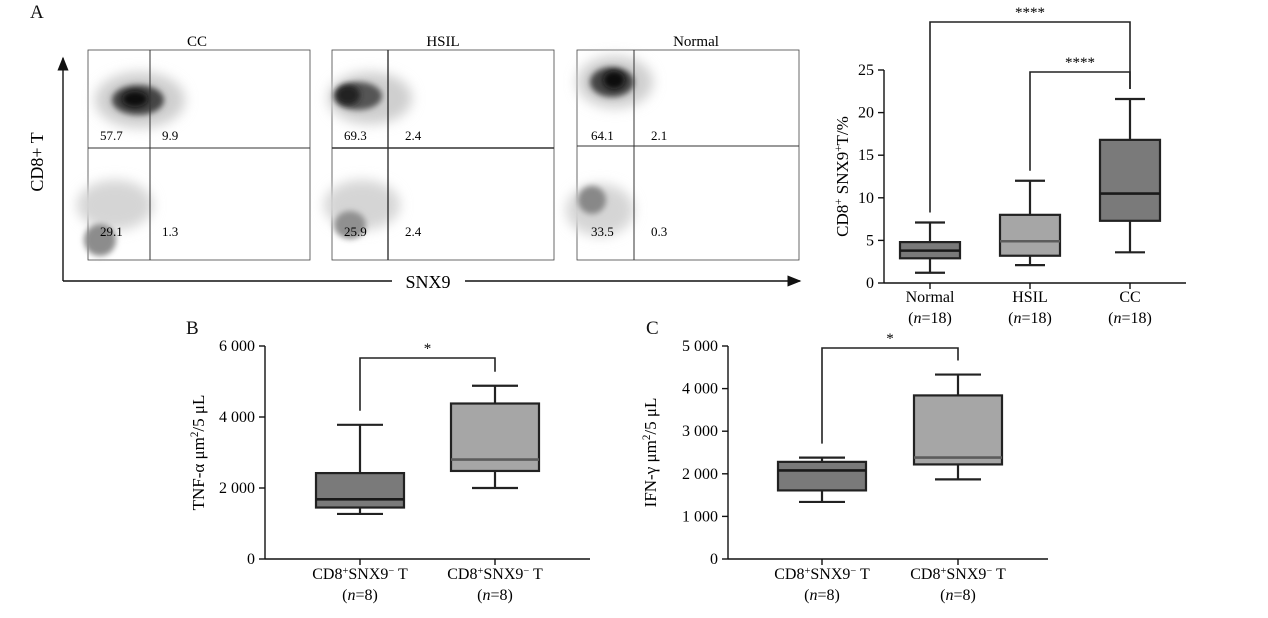  I want to click on panel-label-a: A, so click(37, 12).